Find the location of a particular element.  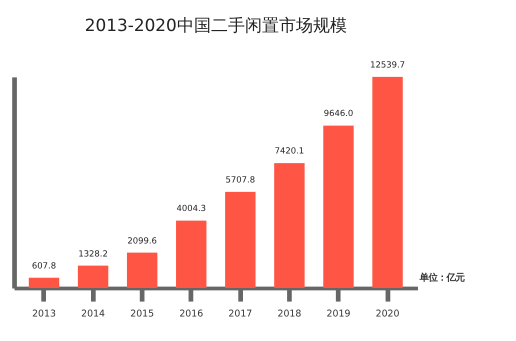

text: 单位：亿元 is located at coordinates (441, 278).